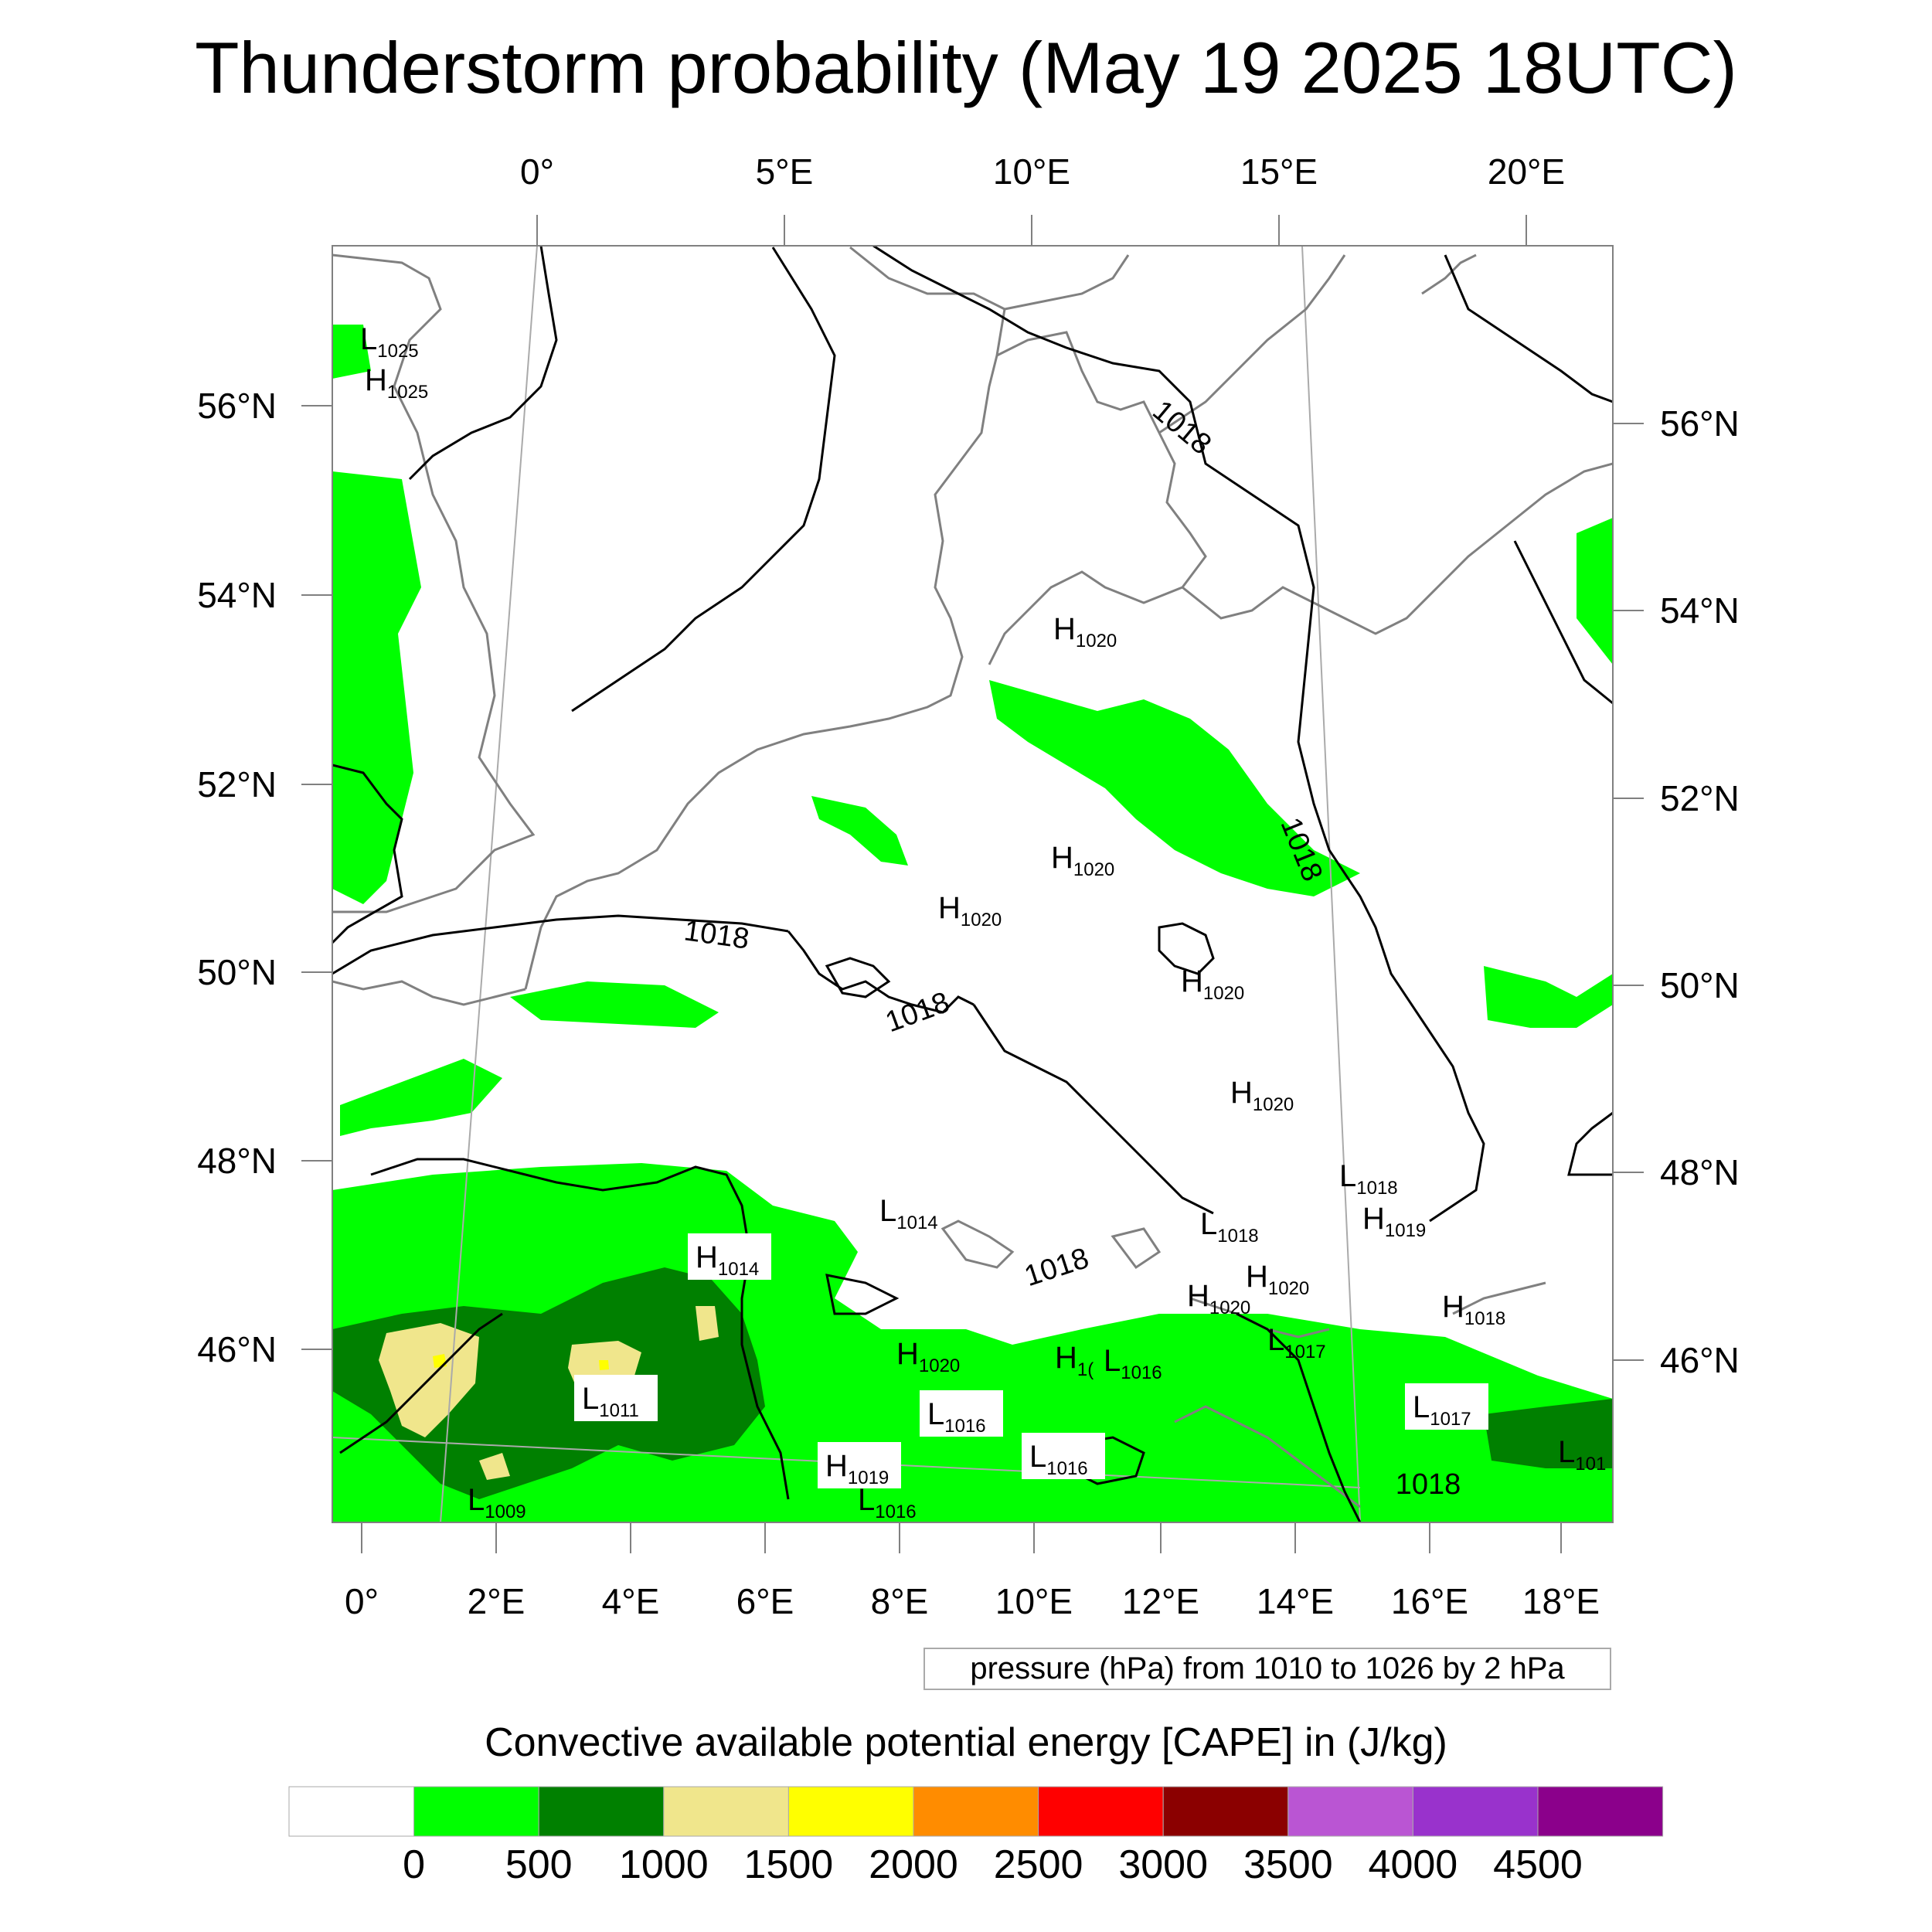  Describe the element at coordinates (789, 1864) in the screenshot. I see `colorbar-tick-label: 1500` at that location.